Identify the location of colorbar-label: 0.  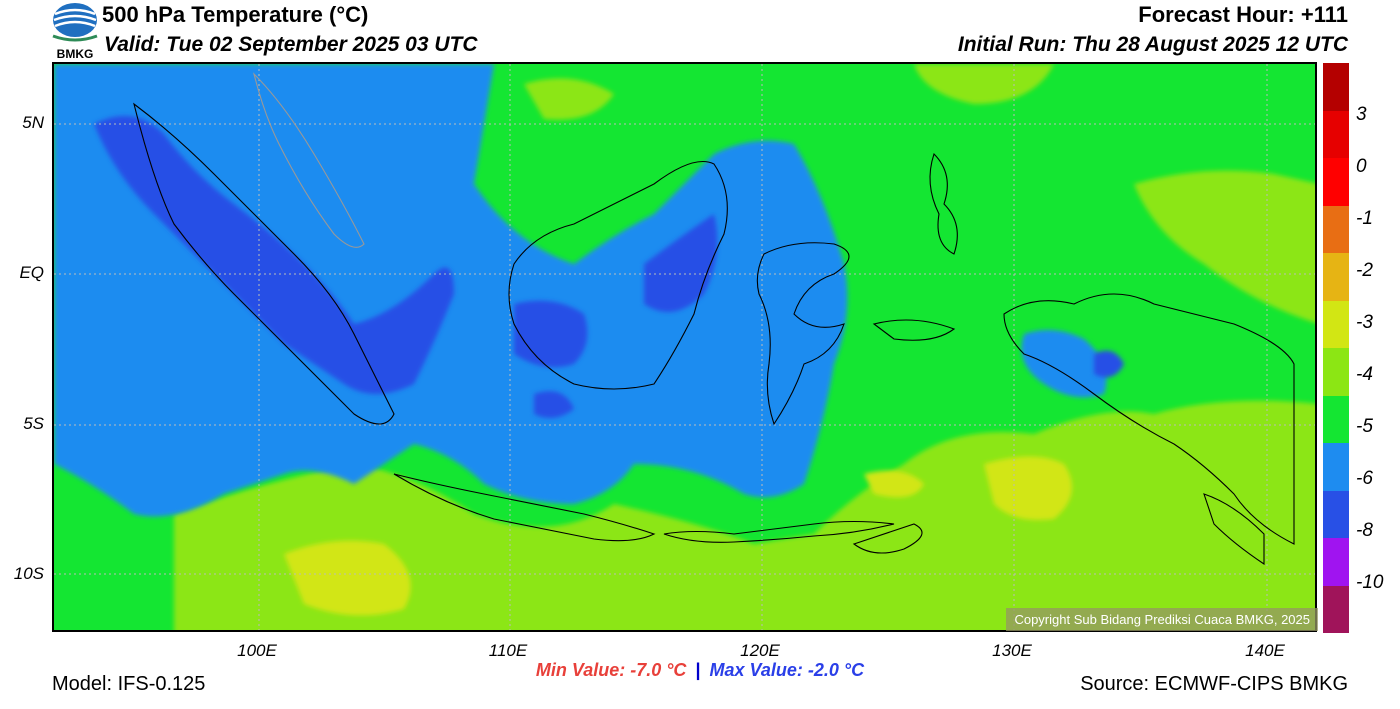
(1361, 166).